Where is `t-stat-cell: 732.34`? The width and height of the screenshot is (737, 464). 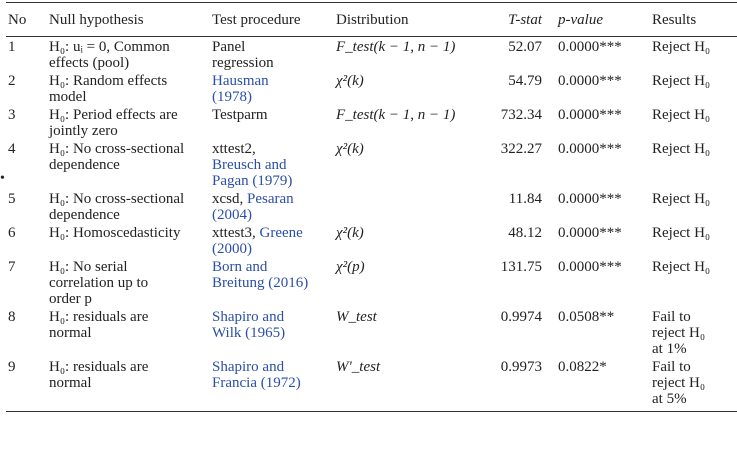 t-stat-cell: 732.34 is located at coordinates (521, 115).